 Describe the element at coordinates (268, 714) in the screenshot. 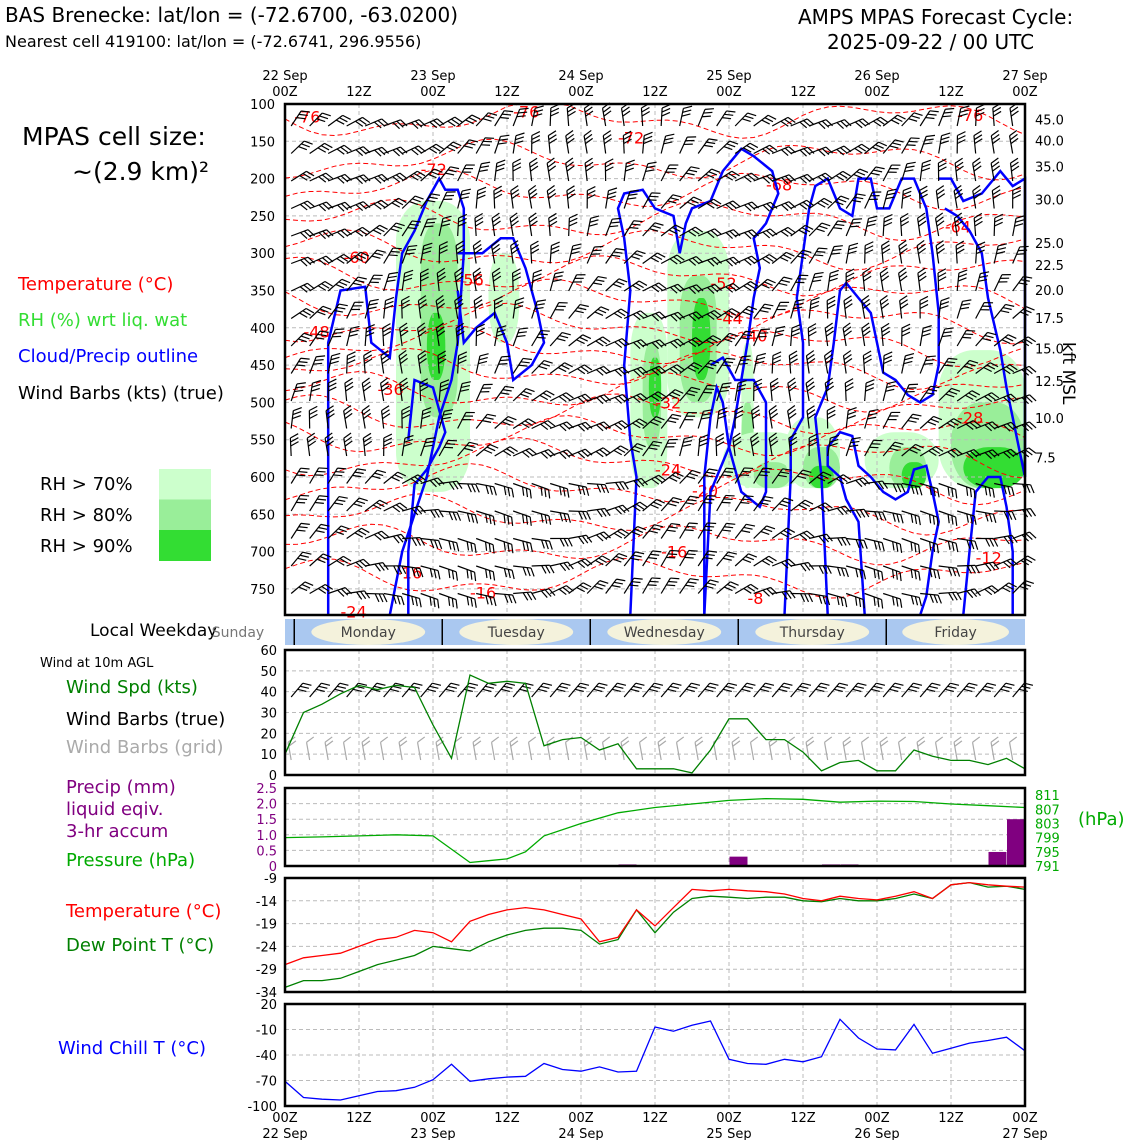

I see `wind-panel-tick-label: 30` at that location.